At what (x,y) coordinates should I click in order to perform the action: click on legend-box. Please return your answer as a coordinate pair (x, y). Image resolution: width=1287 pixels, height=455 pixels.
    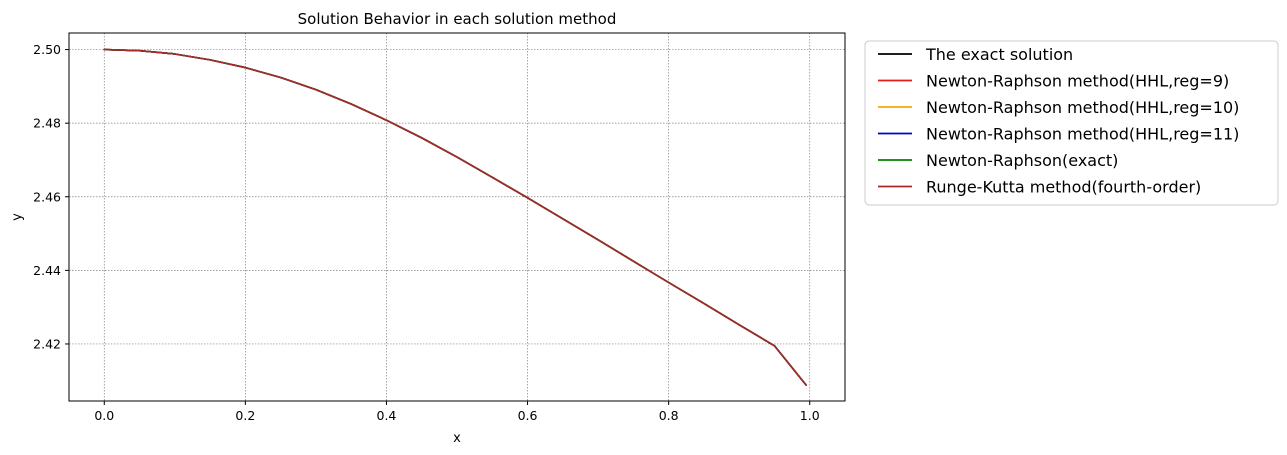
    Looking at the image, I should click on (1071, 123).